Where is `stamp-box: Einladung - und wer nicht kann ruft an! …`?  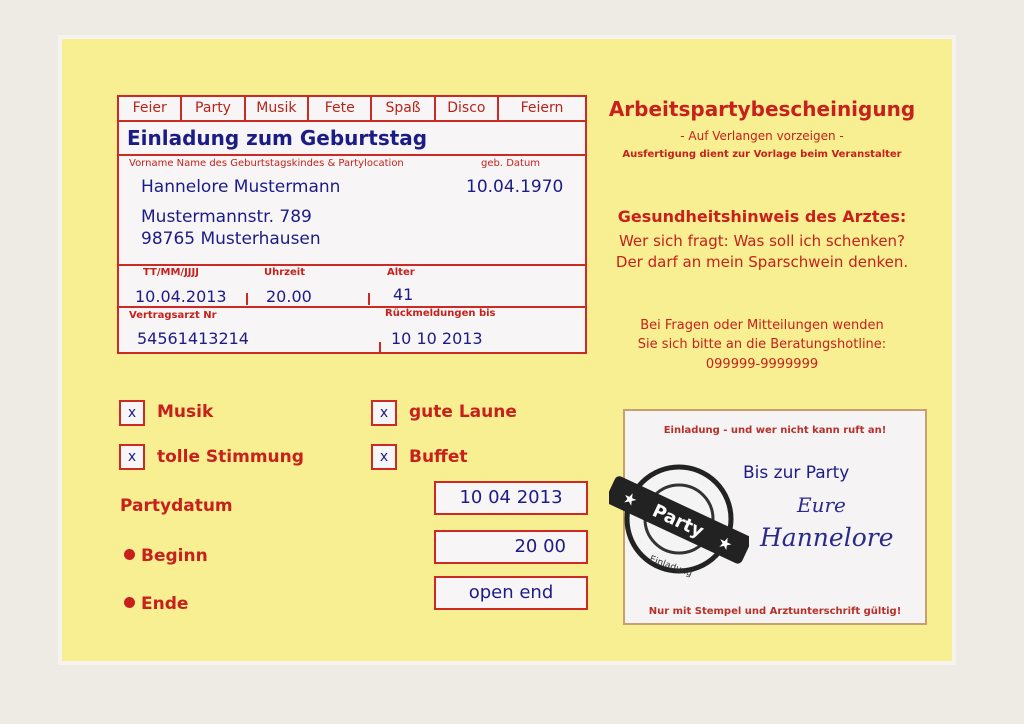 stamp-box: Einladung - und wer nicht kann ruft an! … is located at coordinates (768, 517).